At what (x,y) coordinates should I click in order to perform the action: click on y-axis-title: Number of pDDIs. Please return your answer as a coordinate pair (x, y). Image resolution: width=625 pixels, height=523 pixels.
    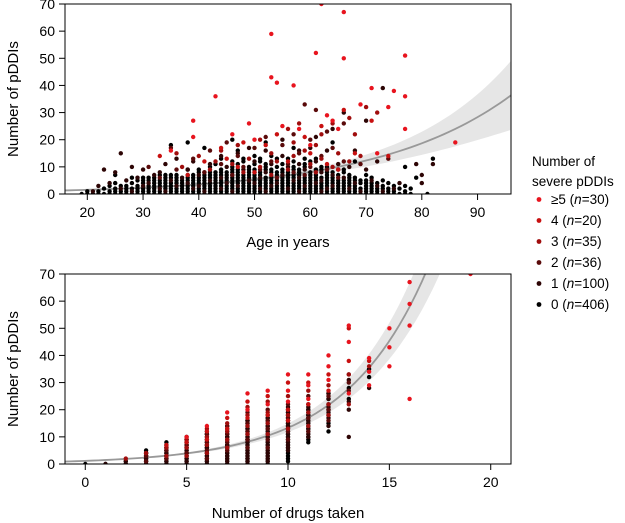
    Looking at the image, I should click on (13, 99).